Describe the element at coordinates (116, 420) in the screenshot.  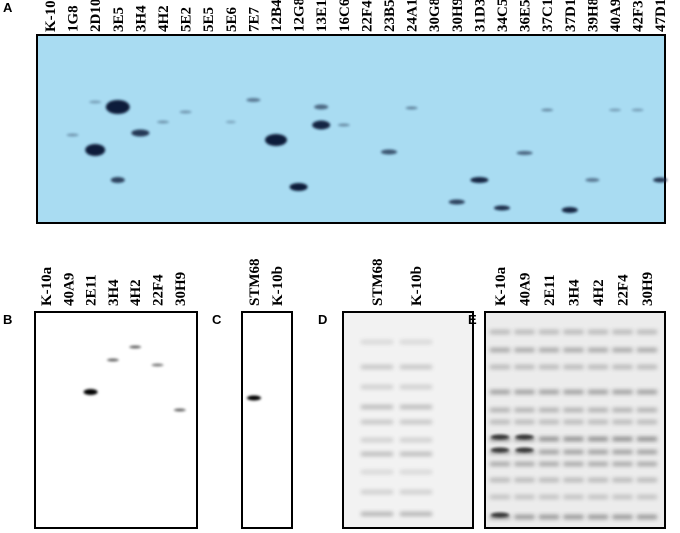
I see `blot-b` at that location.